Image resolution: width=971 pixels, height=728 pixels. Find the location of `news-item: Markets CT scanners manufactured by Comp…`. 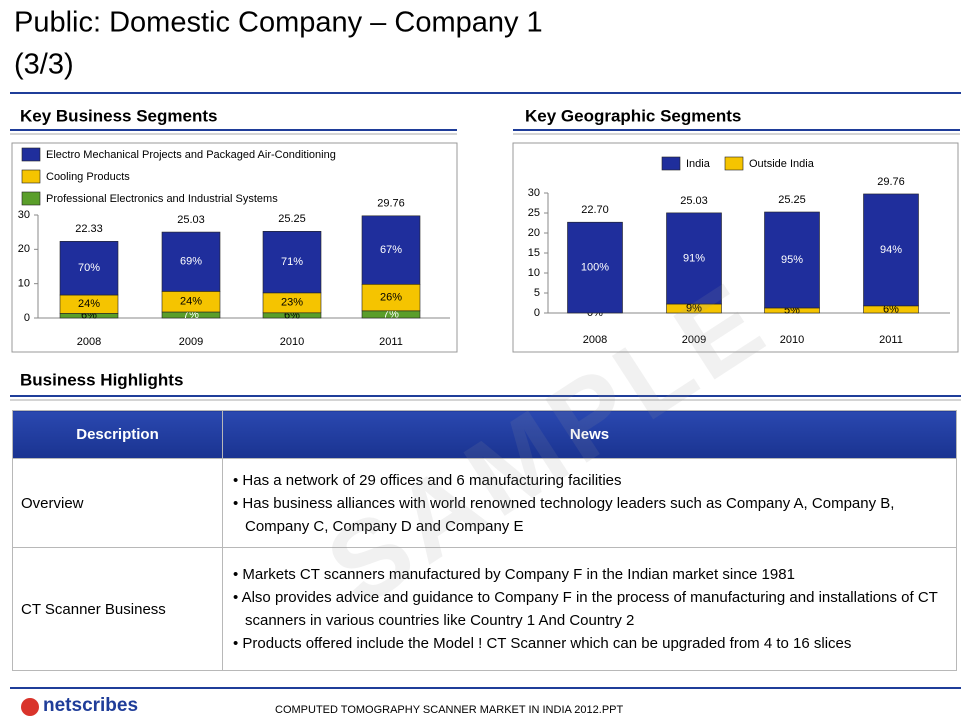

news-item: Markets CT scanners manufactured by Comp… is located at coordinates (587, 574).